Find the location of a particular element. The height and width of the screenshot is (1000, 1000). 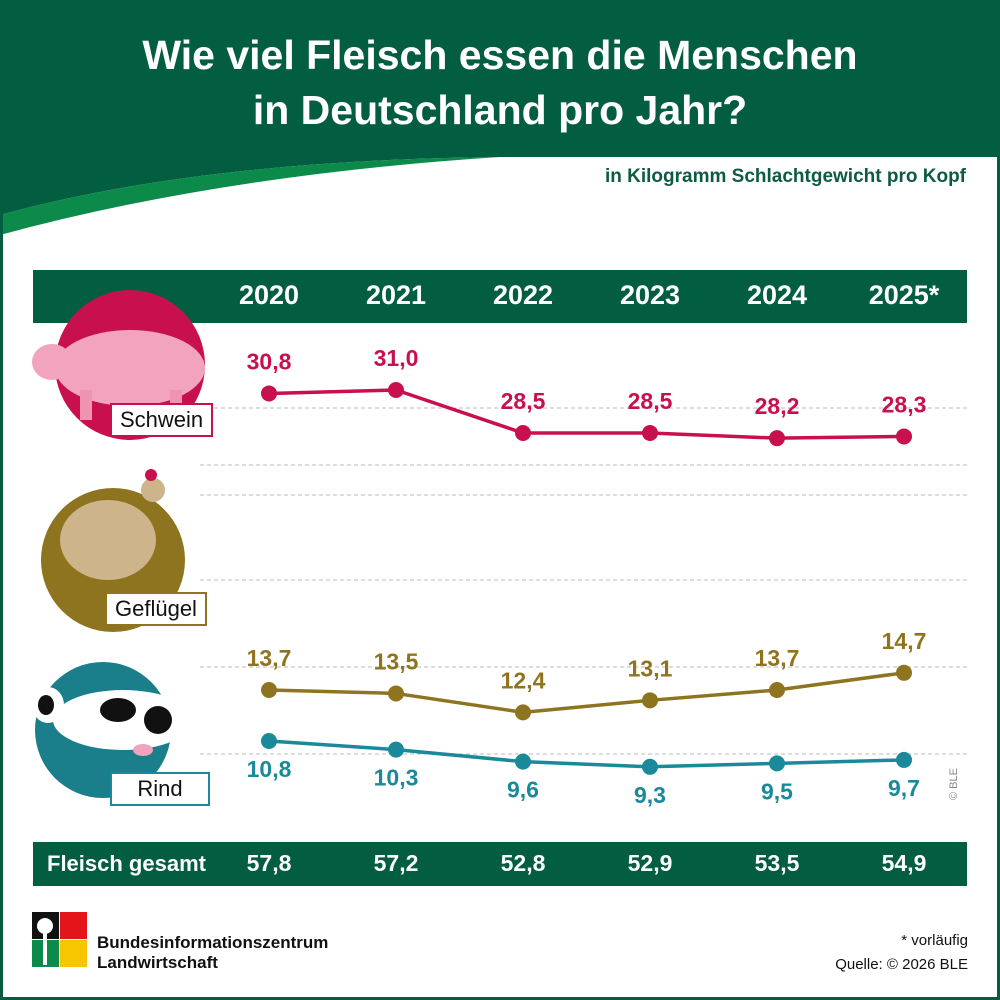

data-label: 9,5 is located at coordinates (777, 791).